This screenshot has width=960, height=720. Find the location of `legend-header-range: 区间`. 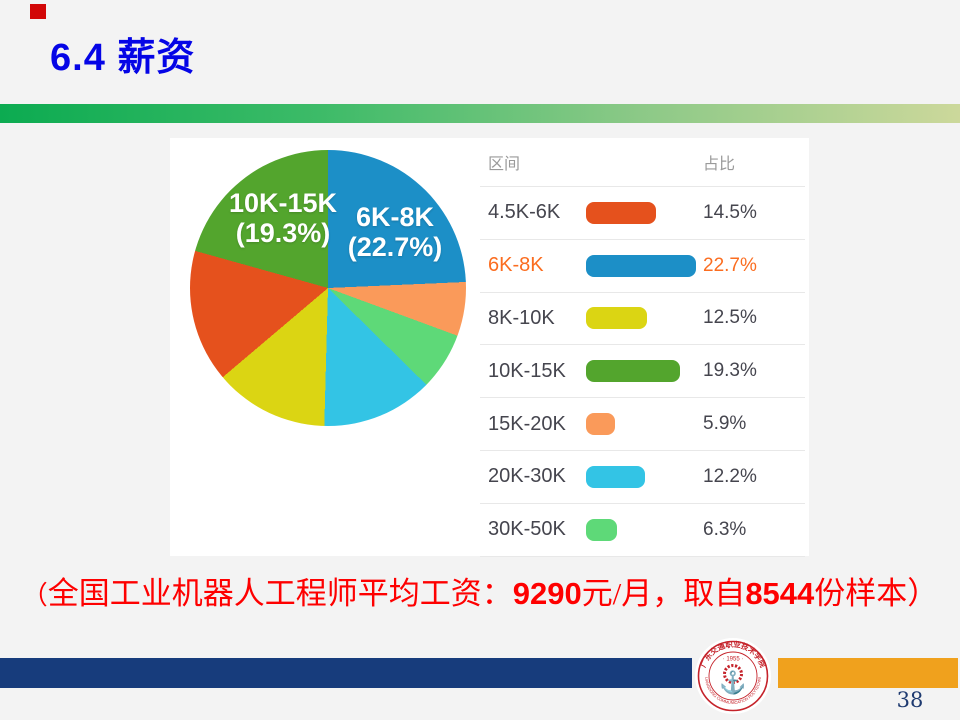

legend-header-range: 区间 is located at coordinates (504, 164).